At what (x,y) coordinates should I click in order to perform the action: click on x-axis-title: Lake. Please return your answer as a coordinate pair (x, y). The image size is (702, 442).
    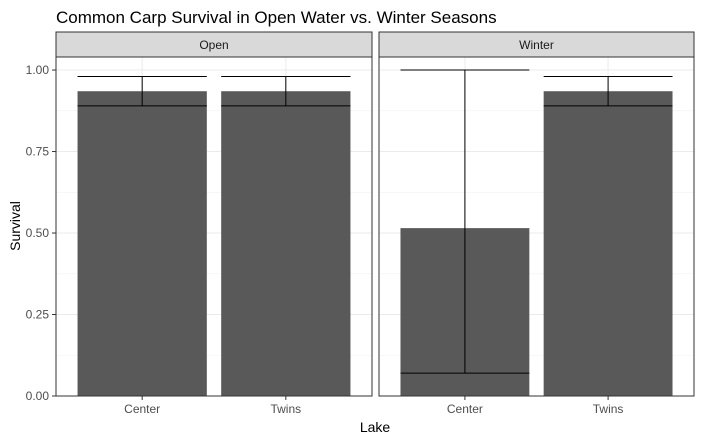
    Looking at the image, I should click on (375, 427).